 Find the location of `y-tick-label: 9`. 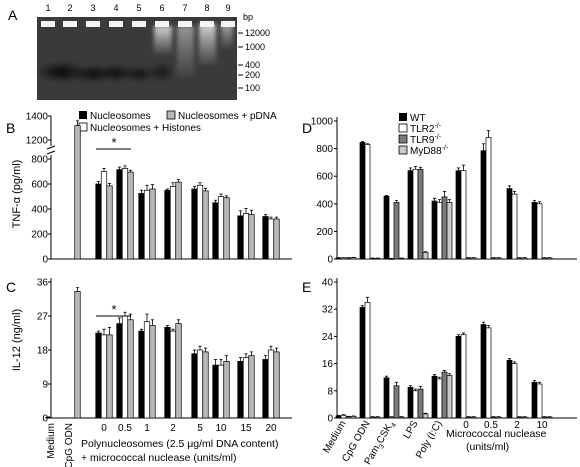

y-tick-label: 9 is located at coordinates (45, 385).